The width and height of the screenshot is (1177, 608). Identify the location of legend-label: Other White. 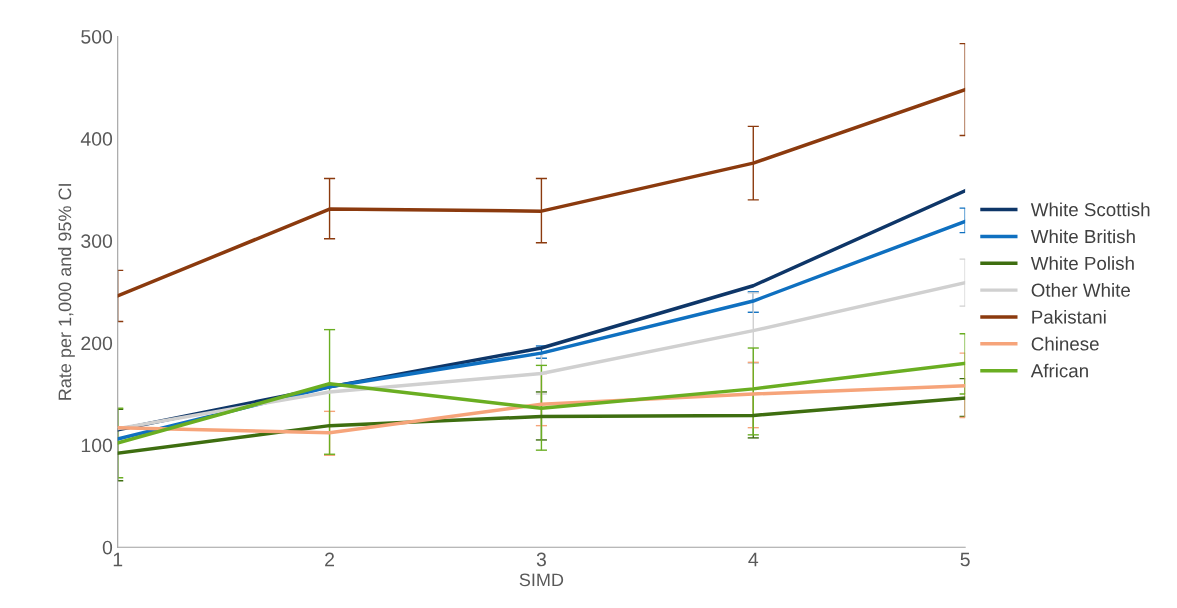
(1080, 290).